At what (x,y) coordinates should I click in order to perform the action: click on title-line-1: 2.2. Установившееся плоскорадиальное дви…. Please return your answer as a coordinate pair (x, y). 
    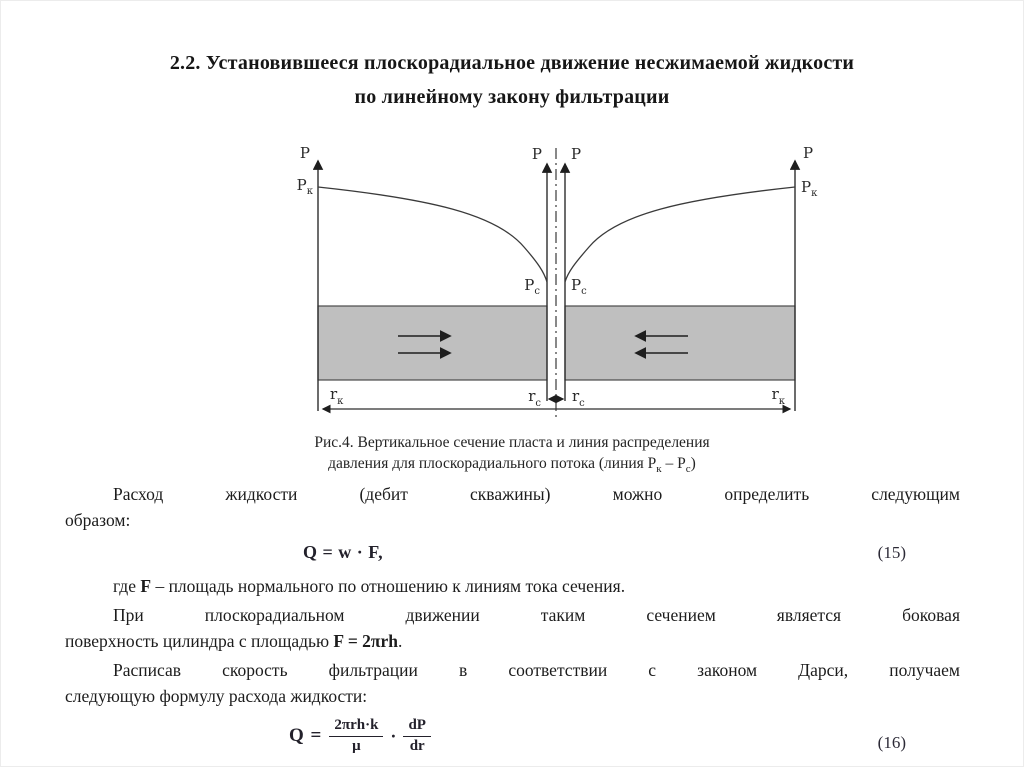
    Looking at the image, I should click on (512, 63).